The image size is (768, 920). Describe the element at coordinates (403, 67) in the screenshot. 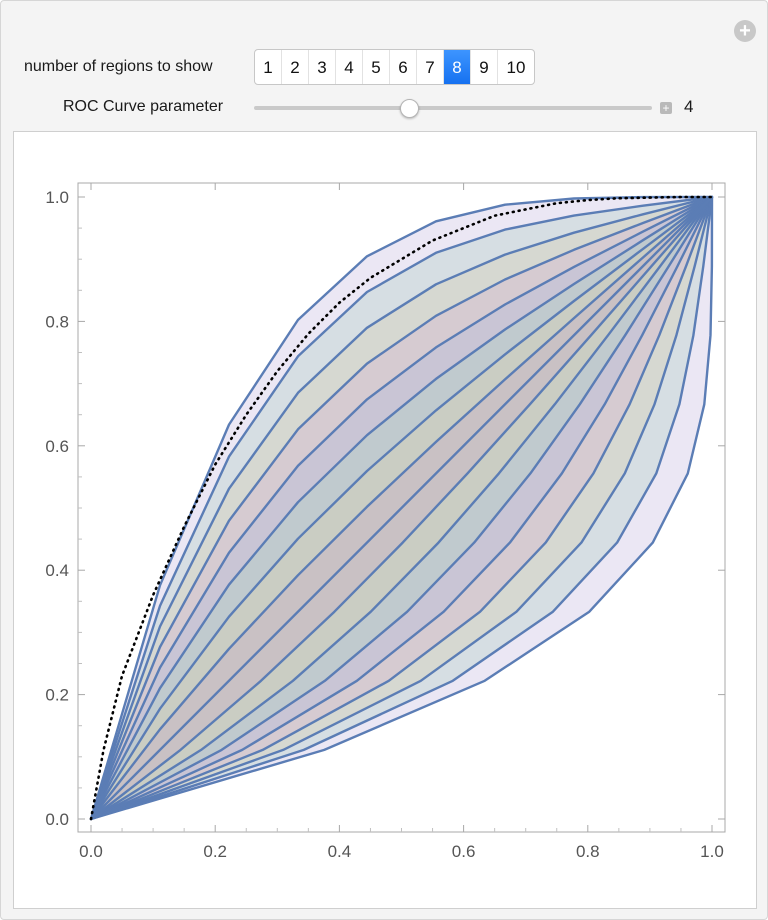

I see `region-option-6: 6` at that location.